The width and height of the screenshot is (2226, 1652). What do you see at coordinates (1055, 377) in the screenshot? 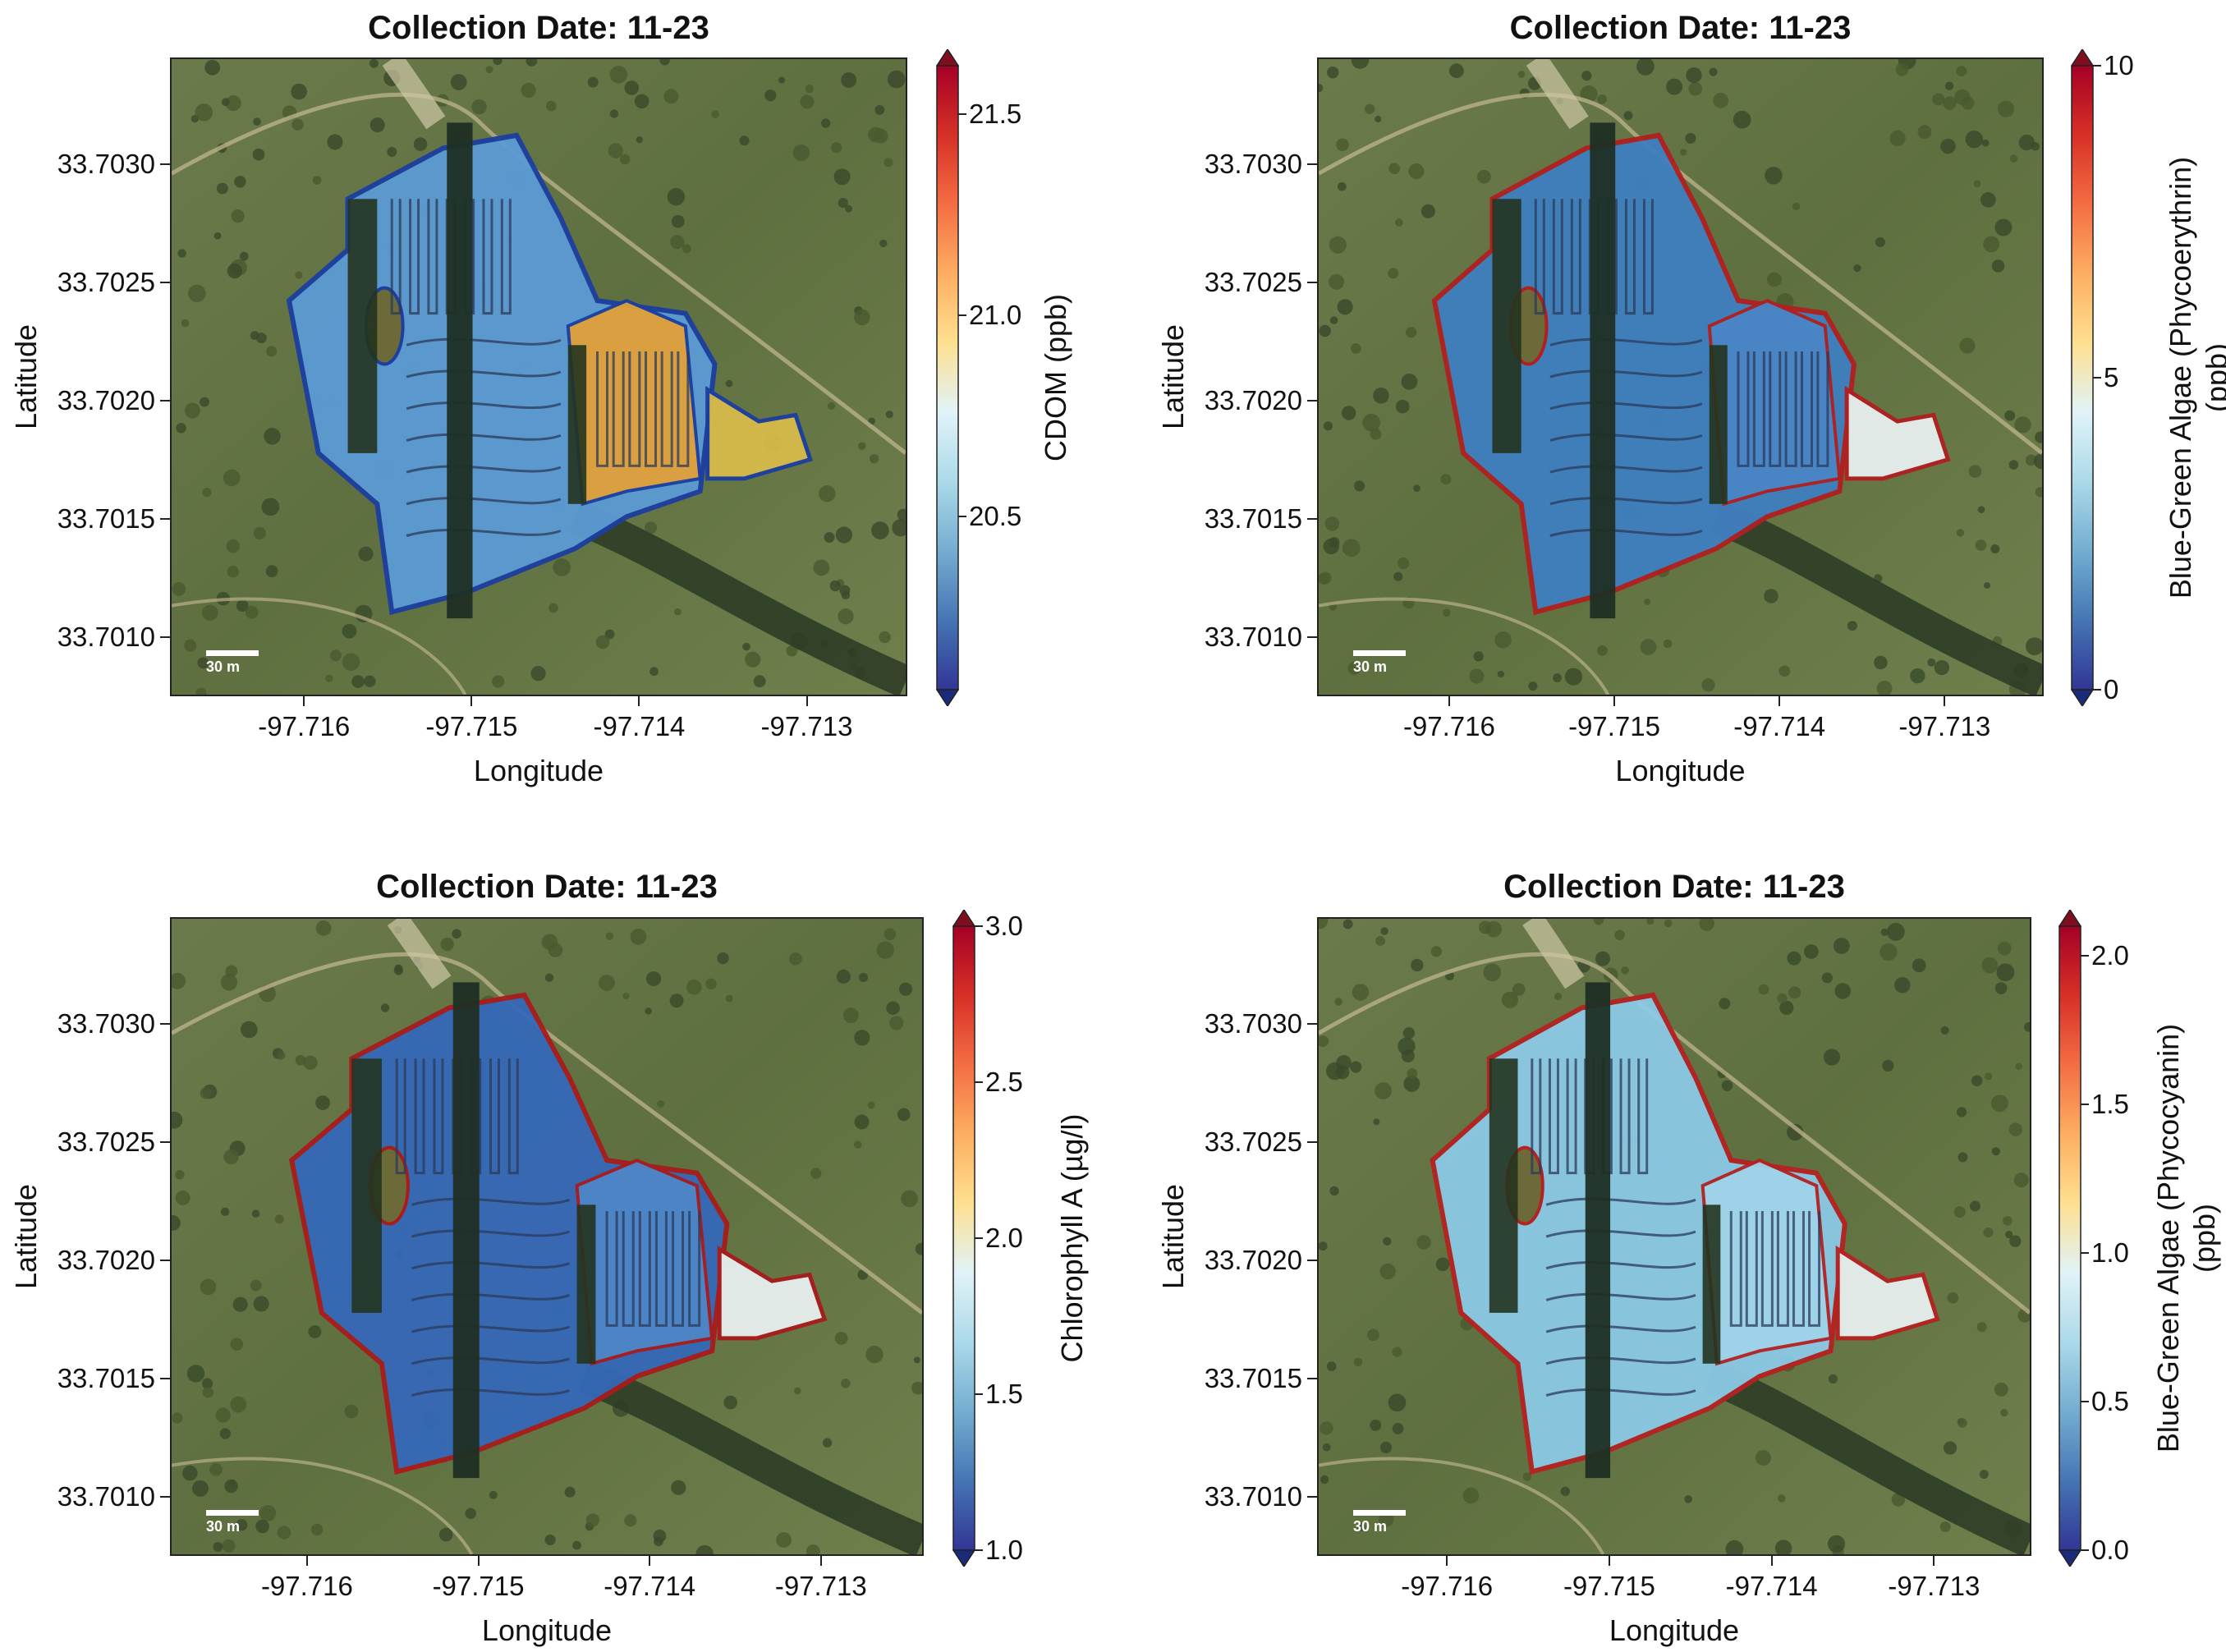
I see `colorbar-label: CDOM (ppb)` at bounding box center [1055, 377].